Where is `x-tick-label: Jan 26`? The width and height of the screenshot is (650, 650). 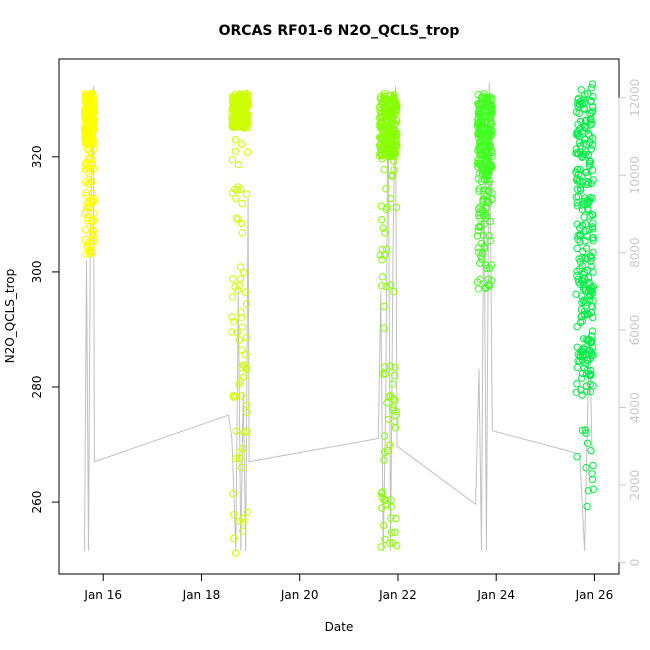 x-tick-label: Jan 26 is located at coordinates (594, 595).